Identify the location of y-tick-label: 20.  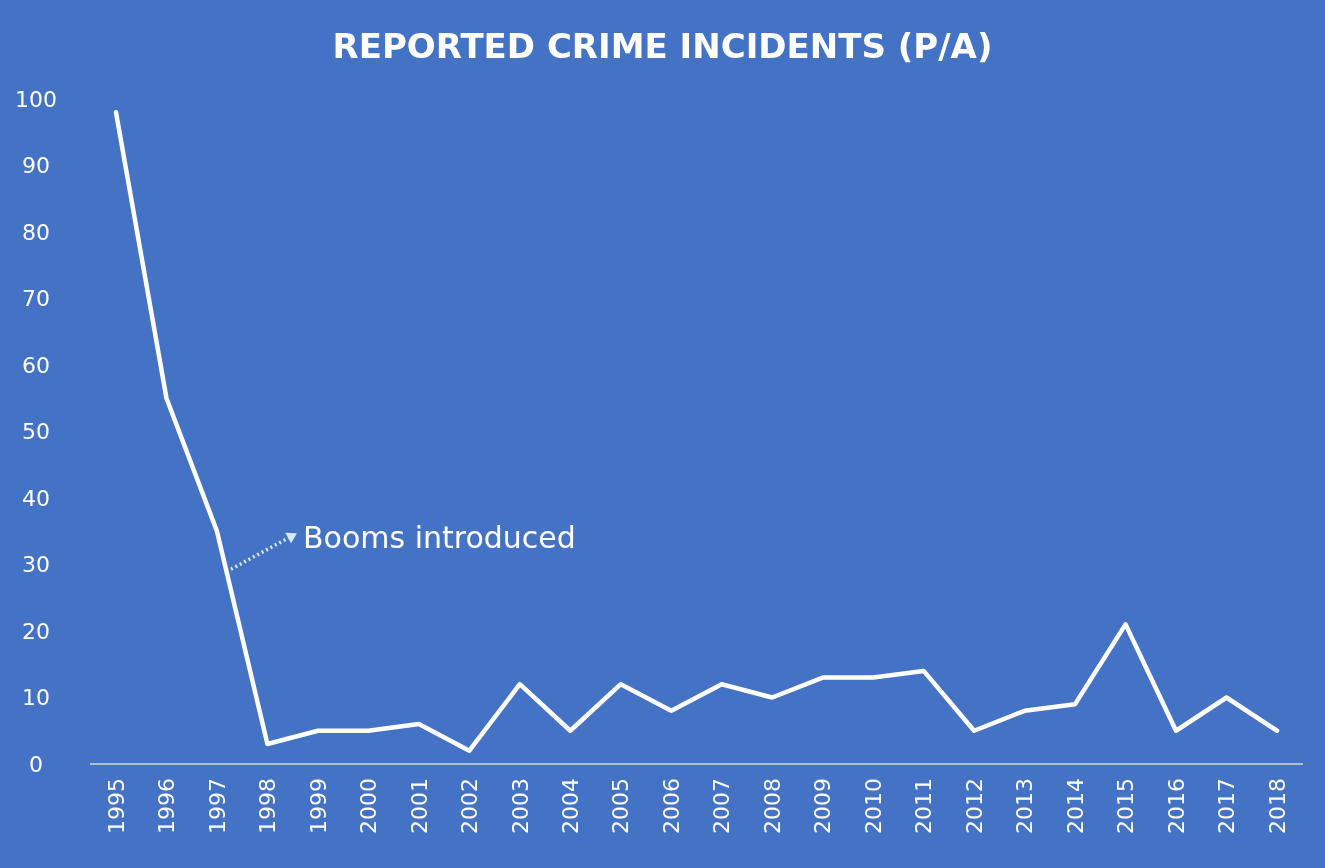
(36, 631).